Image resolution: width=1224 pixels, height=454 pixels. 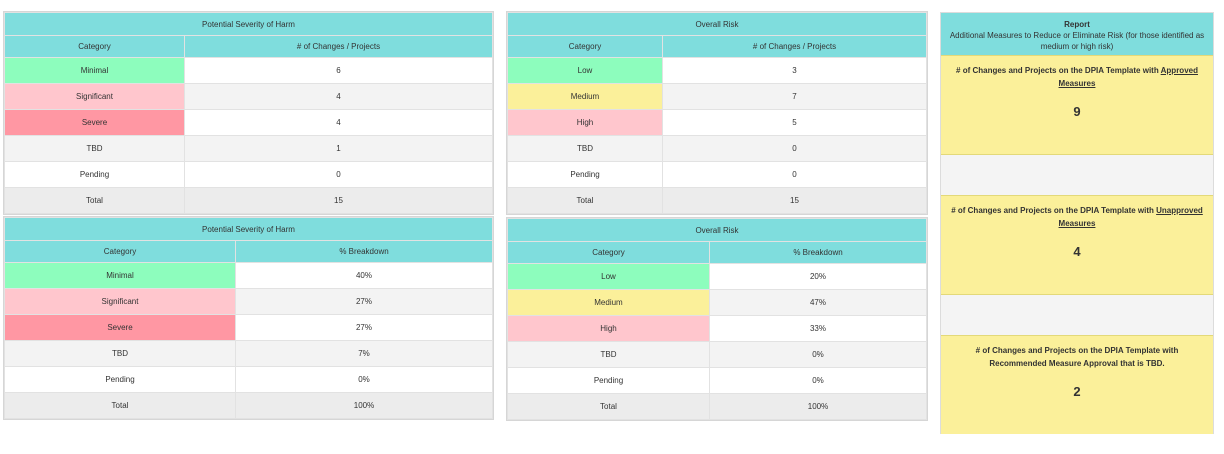 I want to click on table-row: High 5, so click(x=717, y=122).